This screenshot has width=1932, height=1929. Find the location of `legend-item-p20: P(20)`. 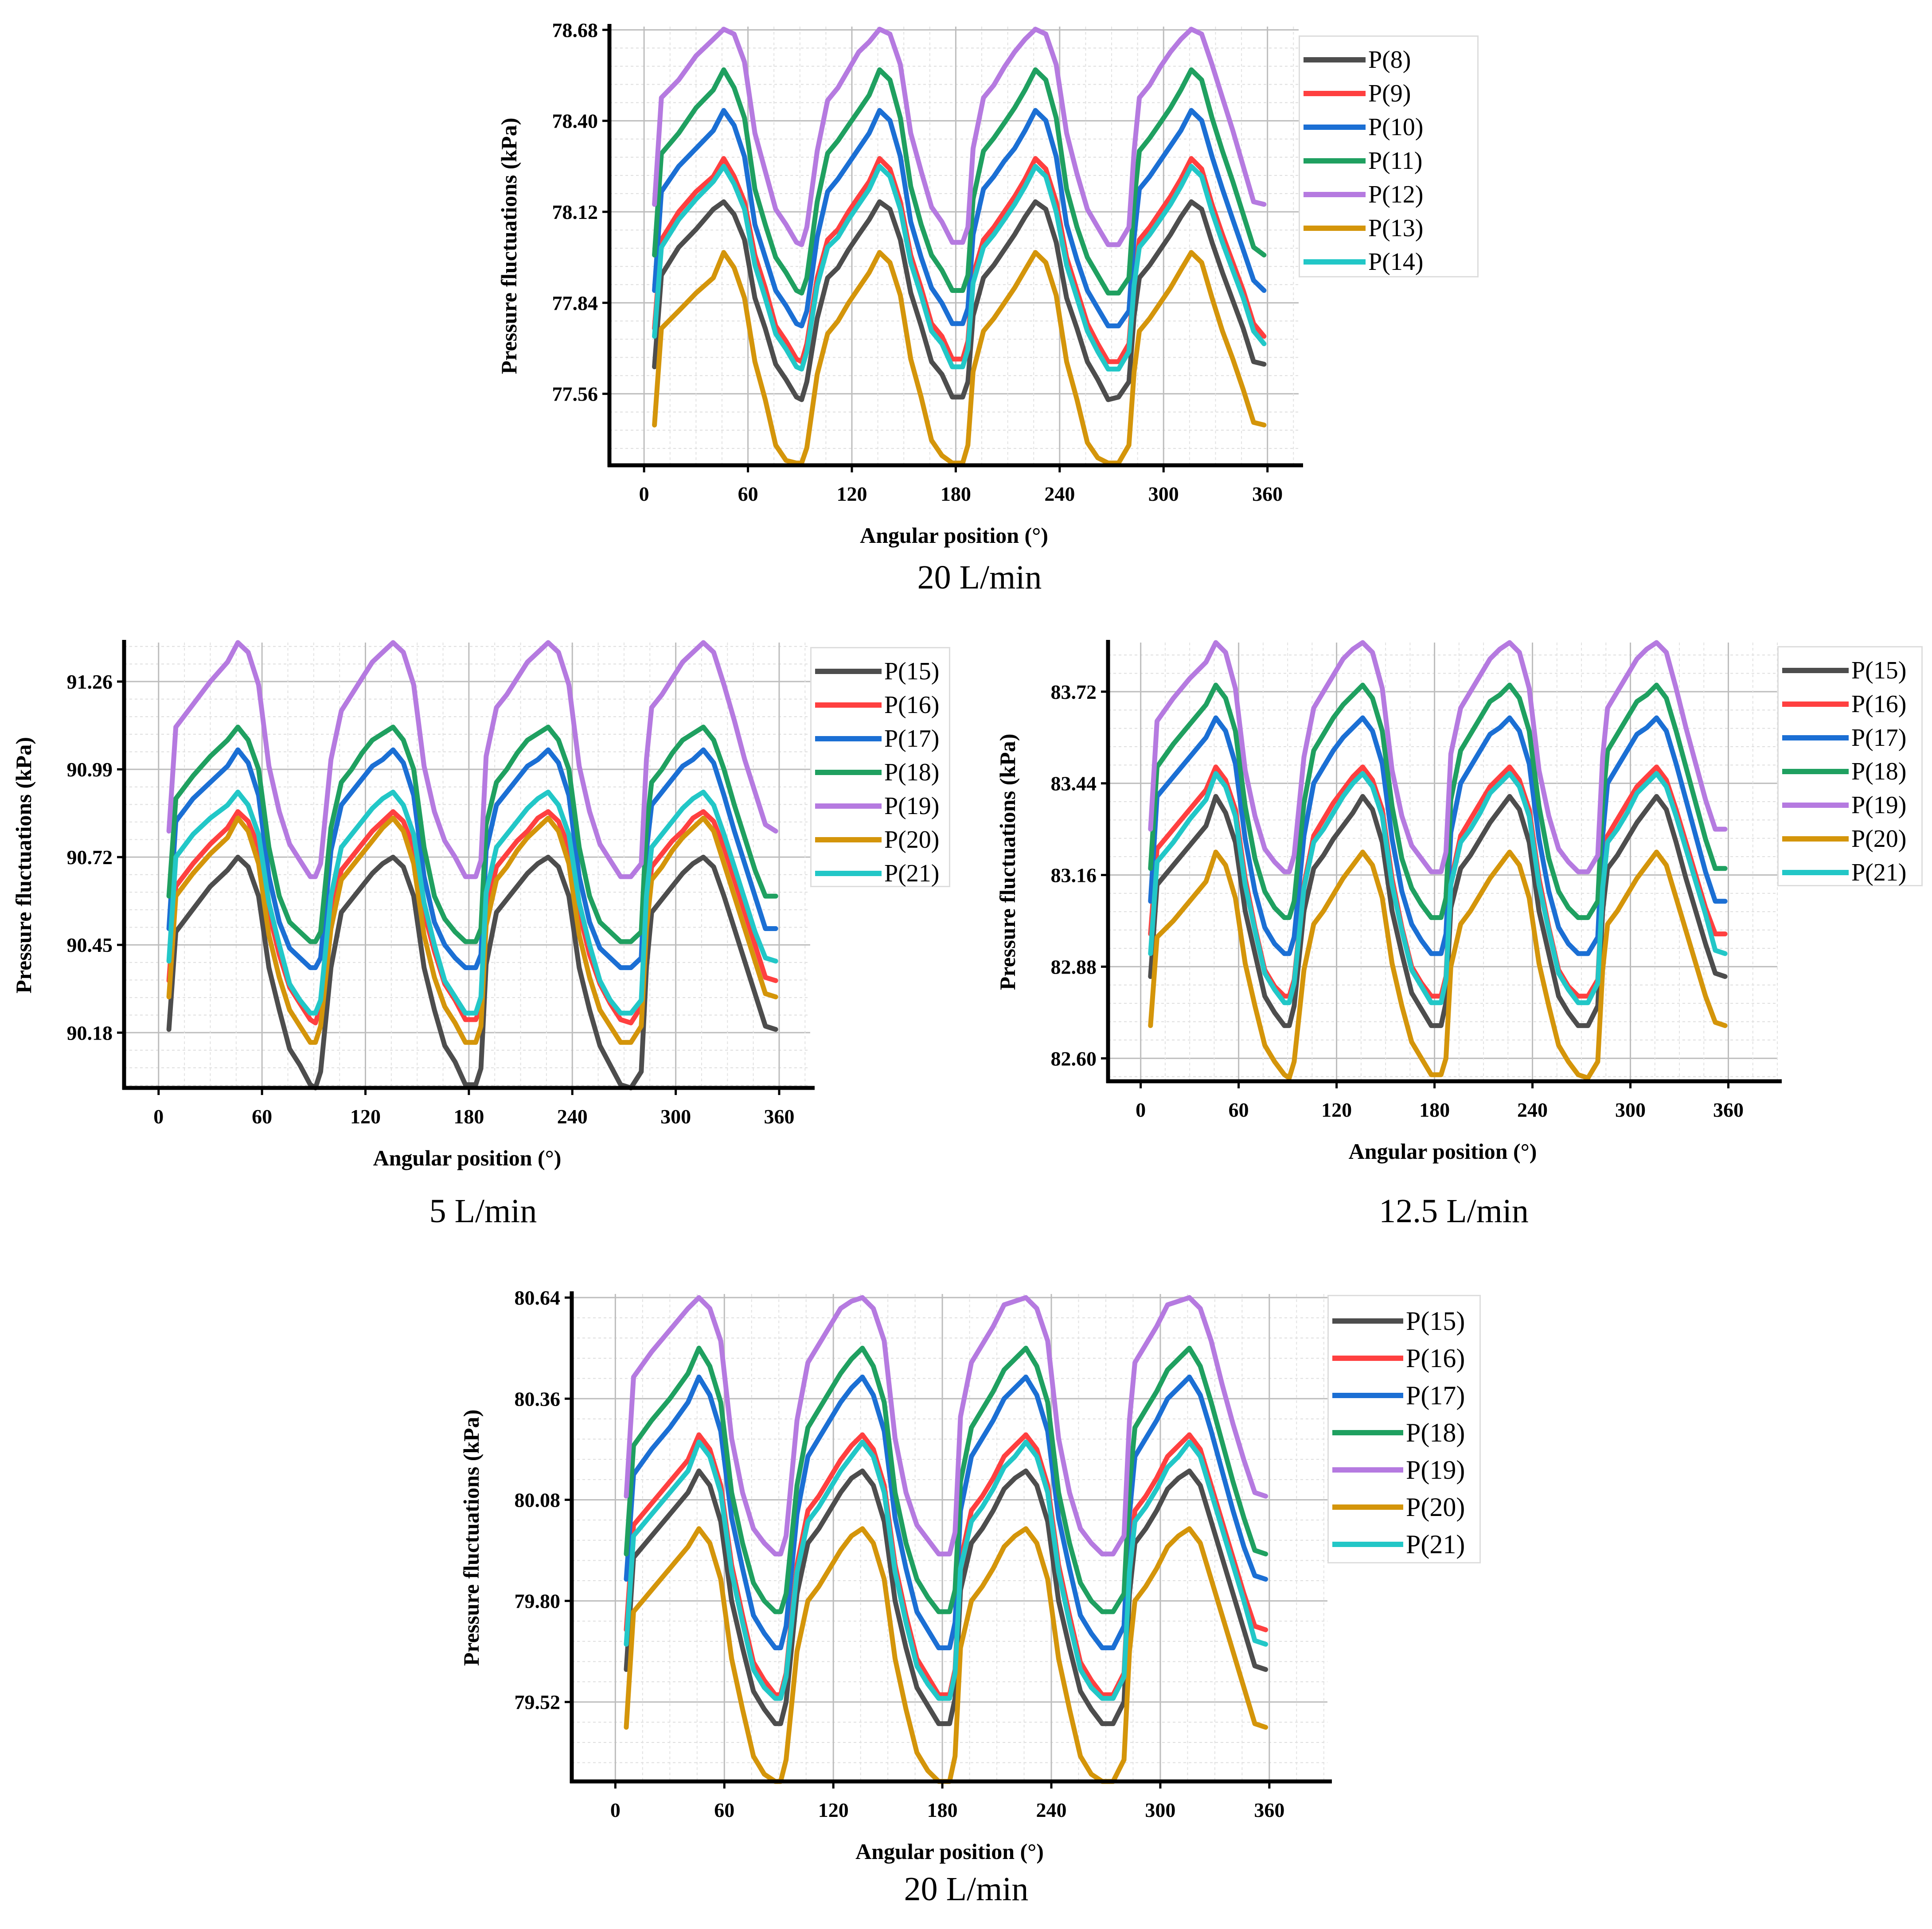

legend-item-p20: P(20) is located at coordinates (1404, 1507).